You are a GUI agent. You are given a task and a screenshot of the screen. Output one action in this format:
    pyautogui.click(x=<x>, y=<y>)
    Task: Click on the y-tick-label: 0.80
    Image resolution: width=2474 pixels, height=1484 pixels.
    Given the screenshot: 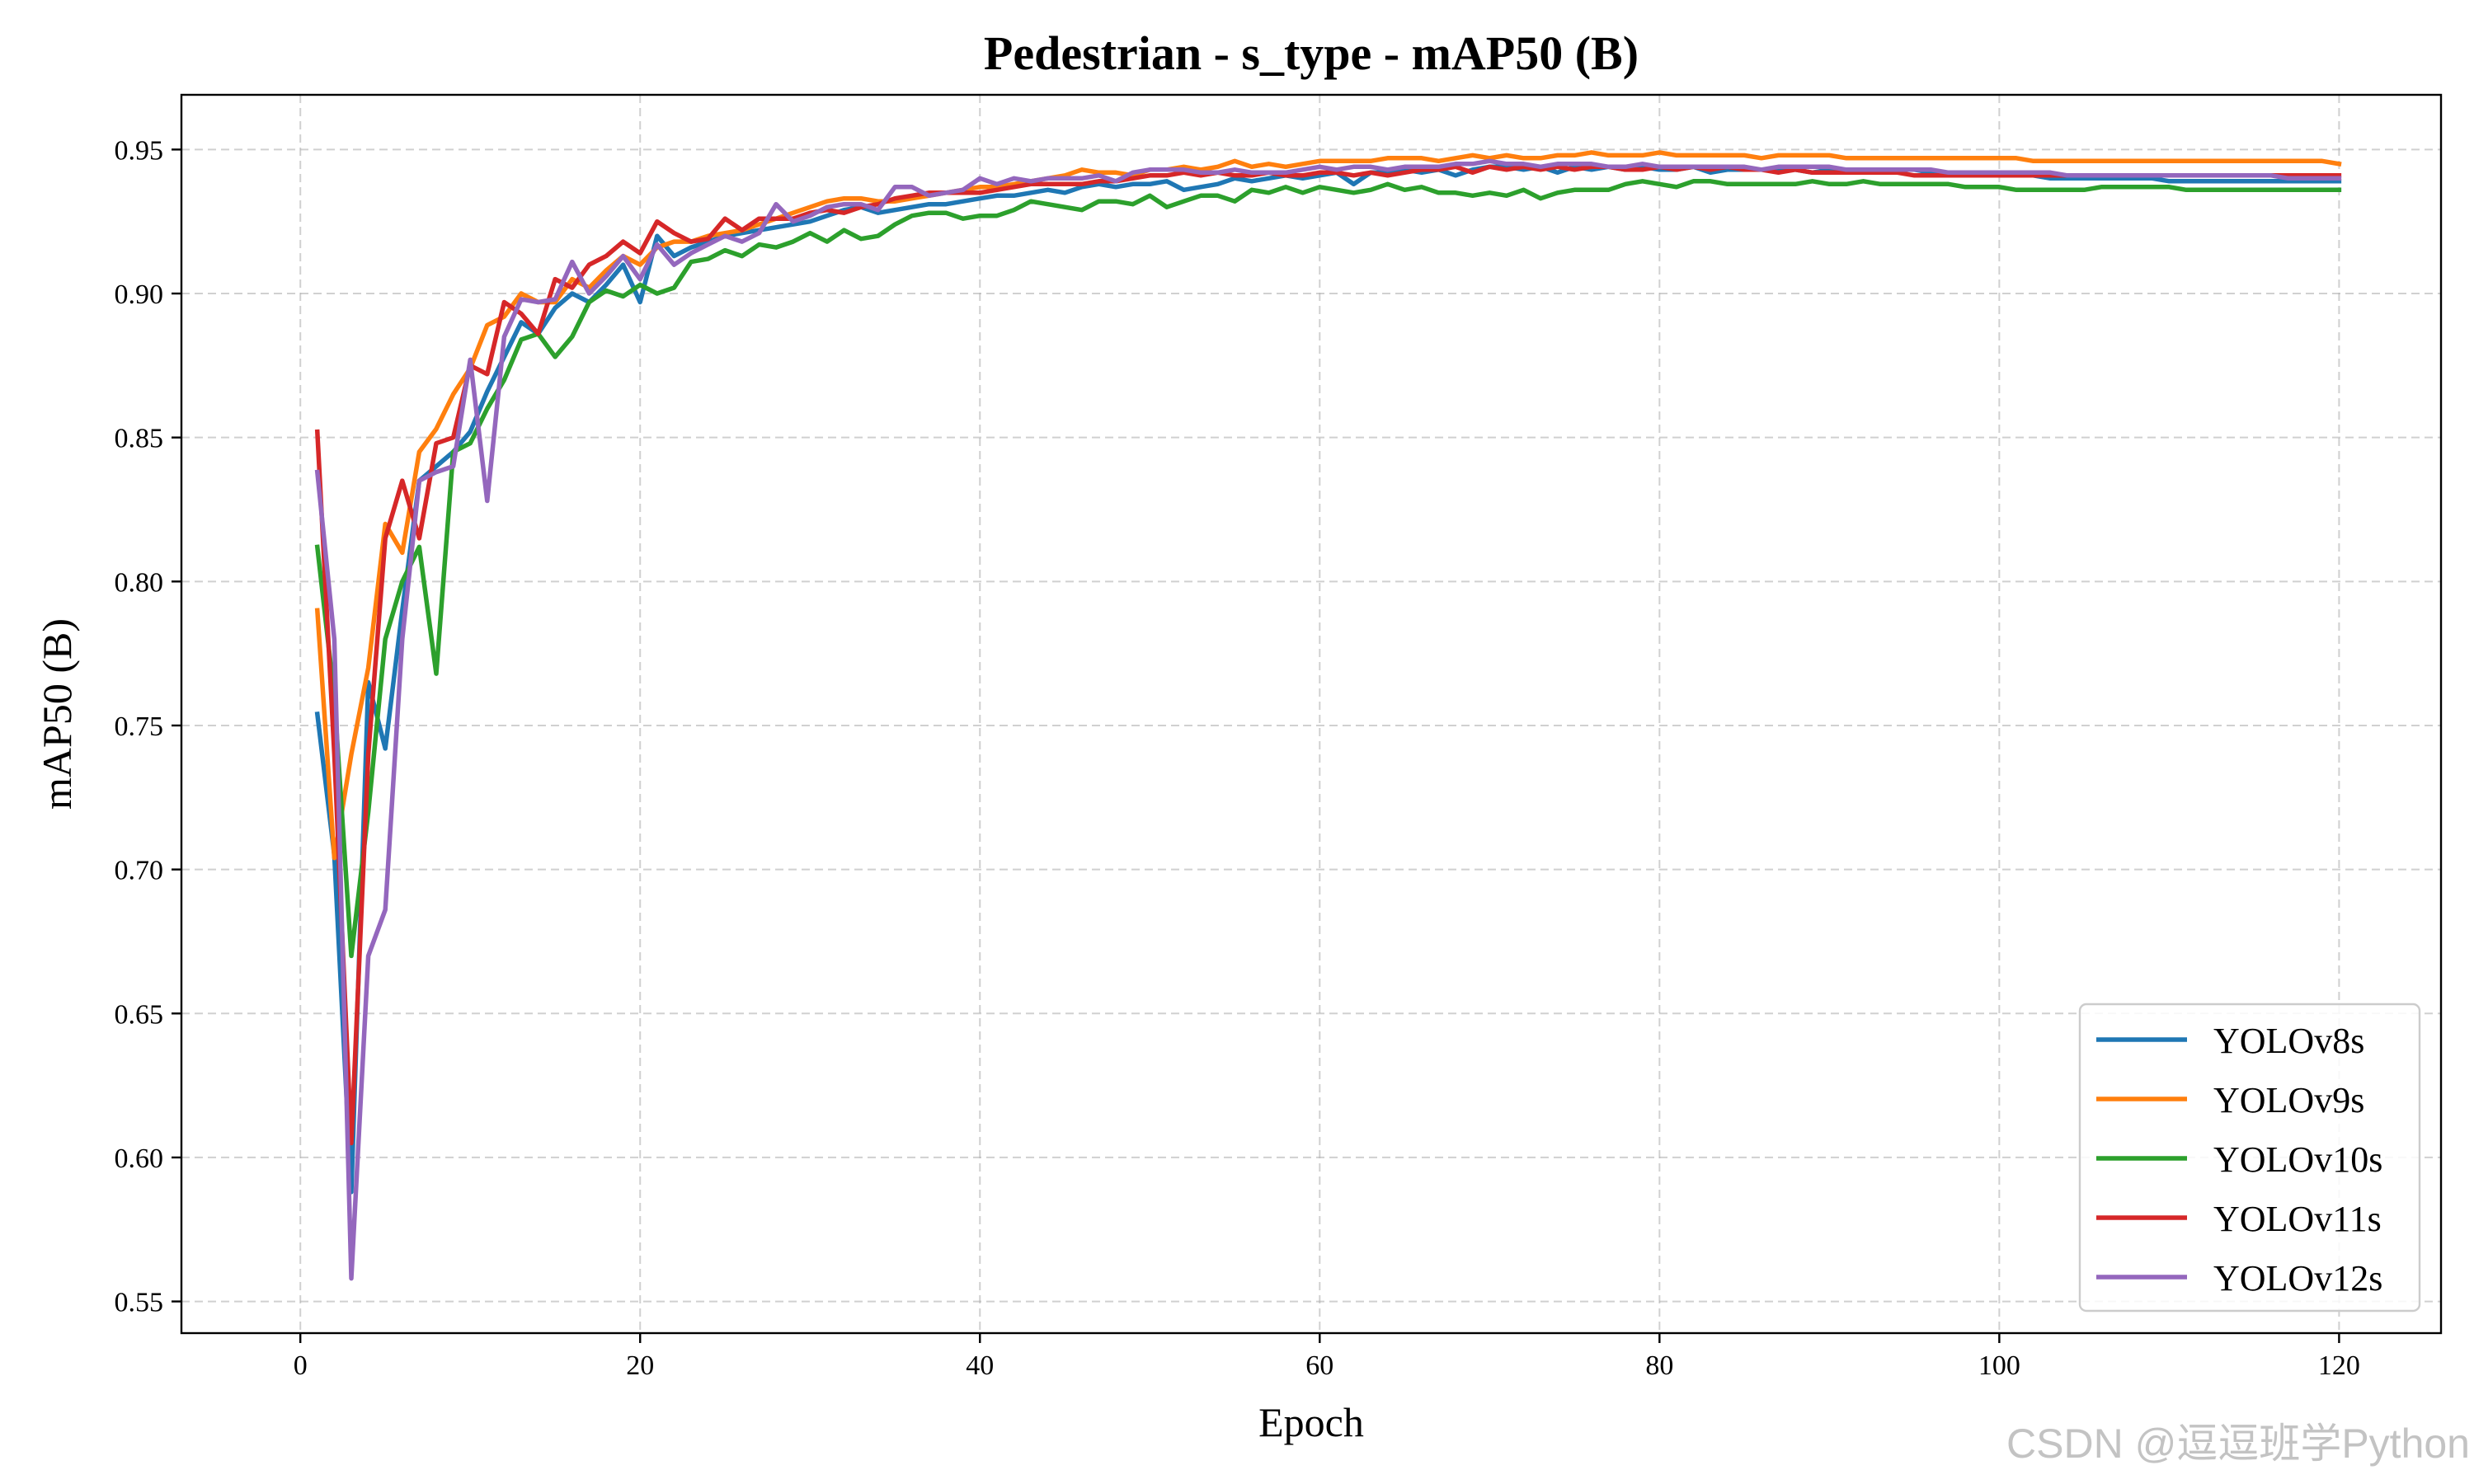 What is the action you would take?
    pyautogui.click(x=139, y=582)
    